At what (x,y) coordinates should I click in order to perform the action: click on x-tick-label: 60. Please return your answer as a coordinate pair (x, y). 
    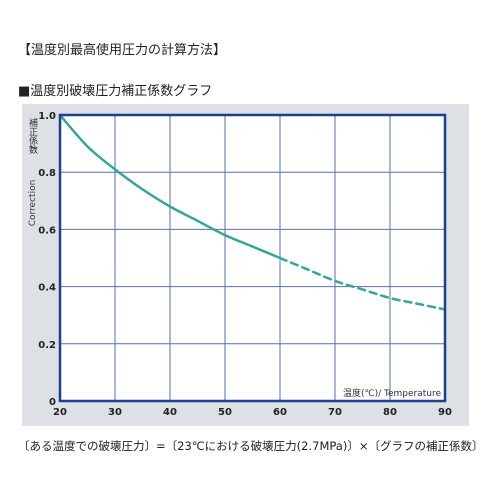
    Looking at the image, I should click on (280, 412).